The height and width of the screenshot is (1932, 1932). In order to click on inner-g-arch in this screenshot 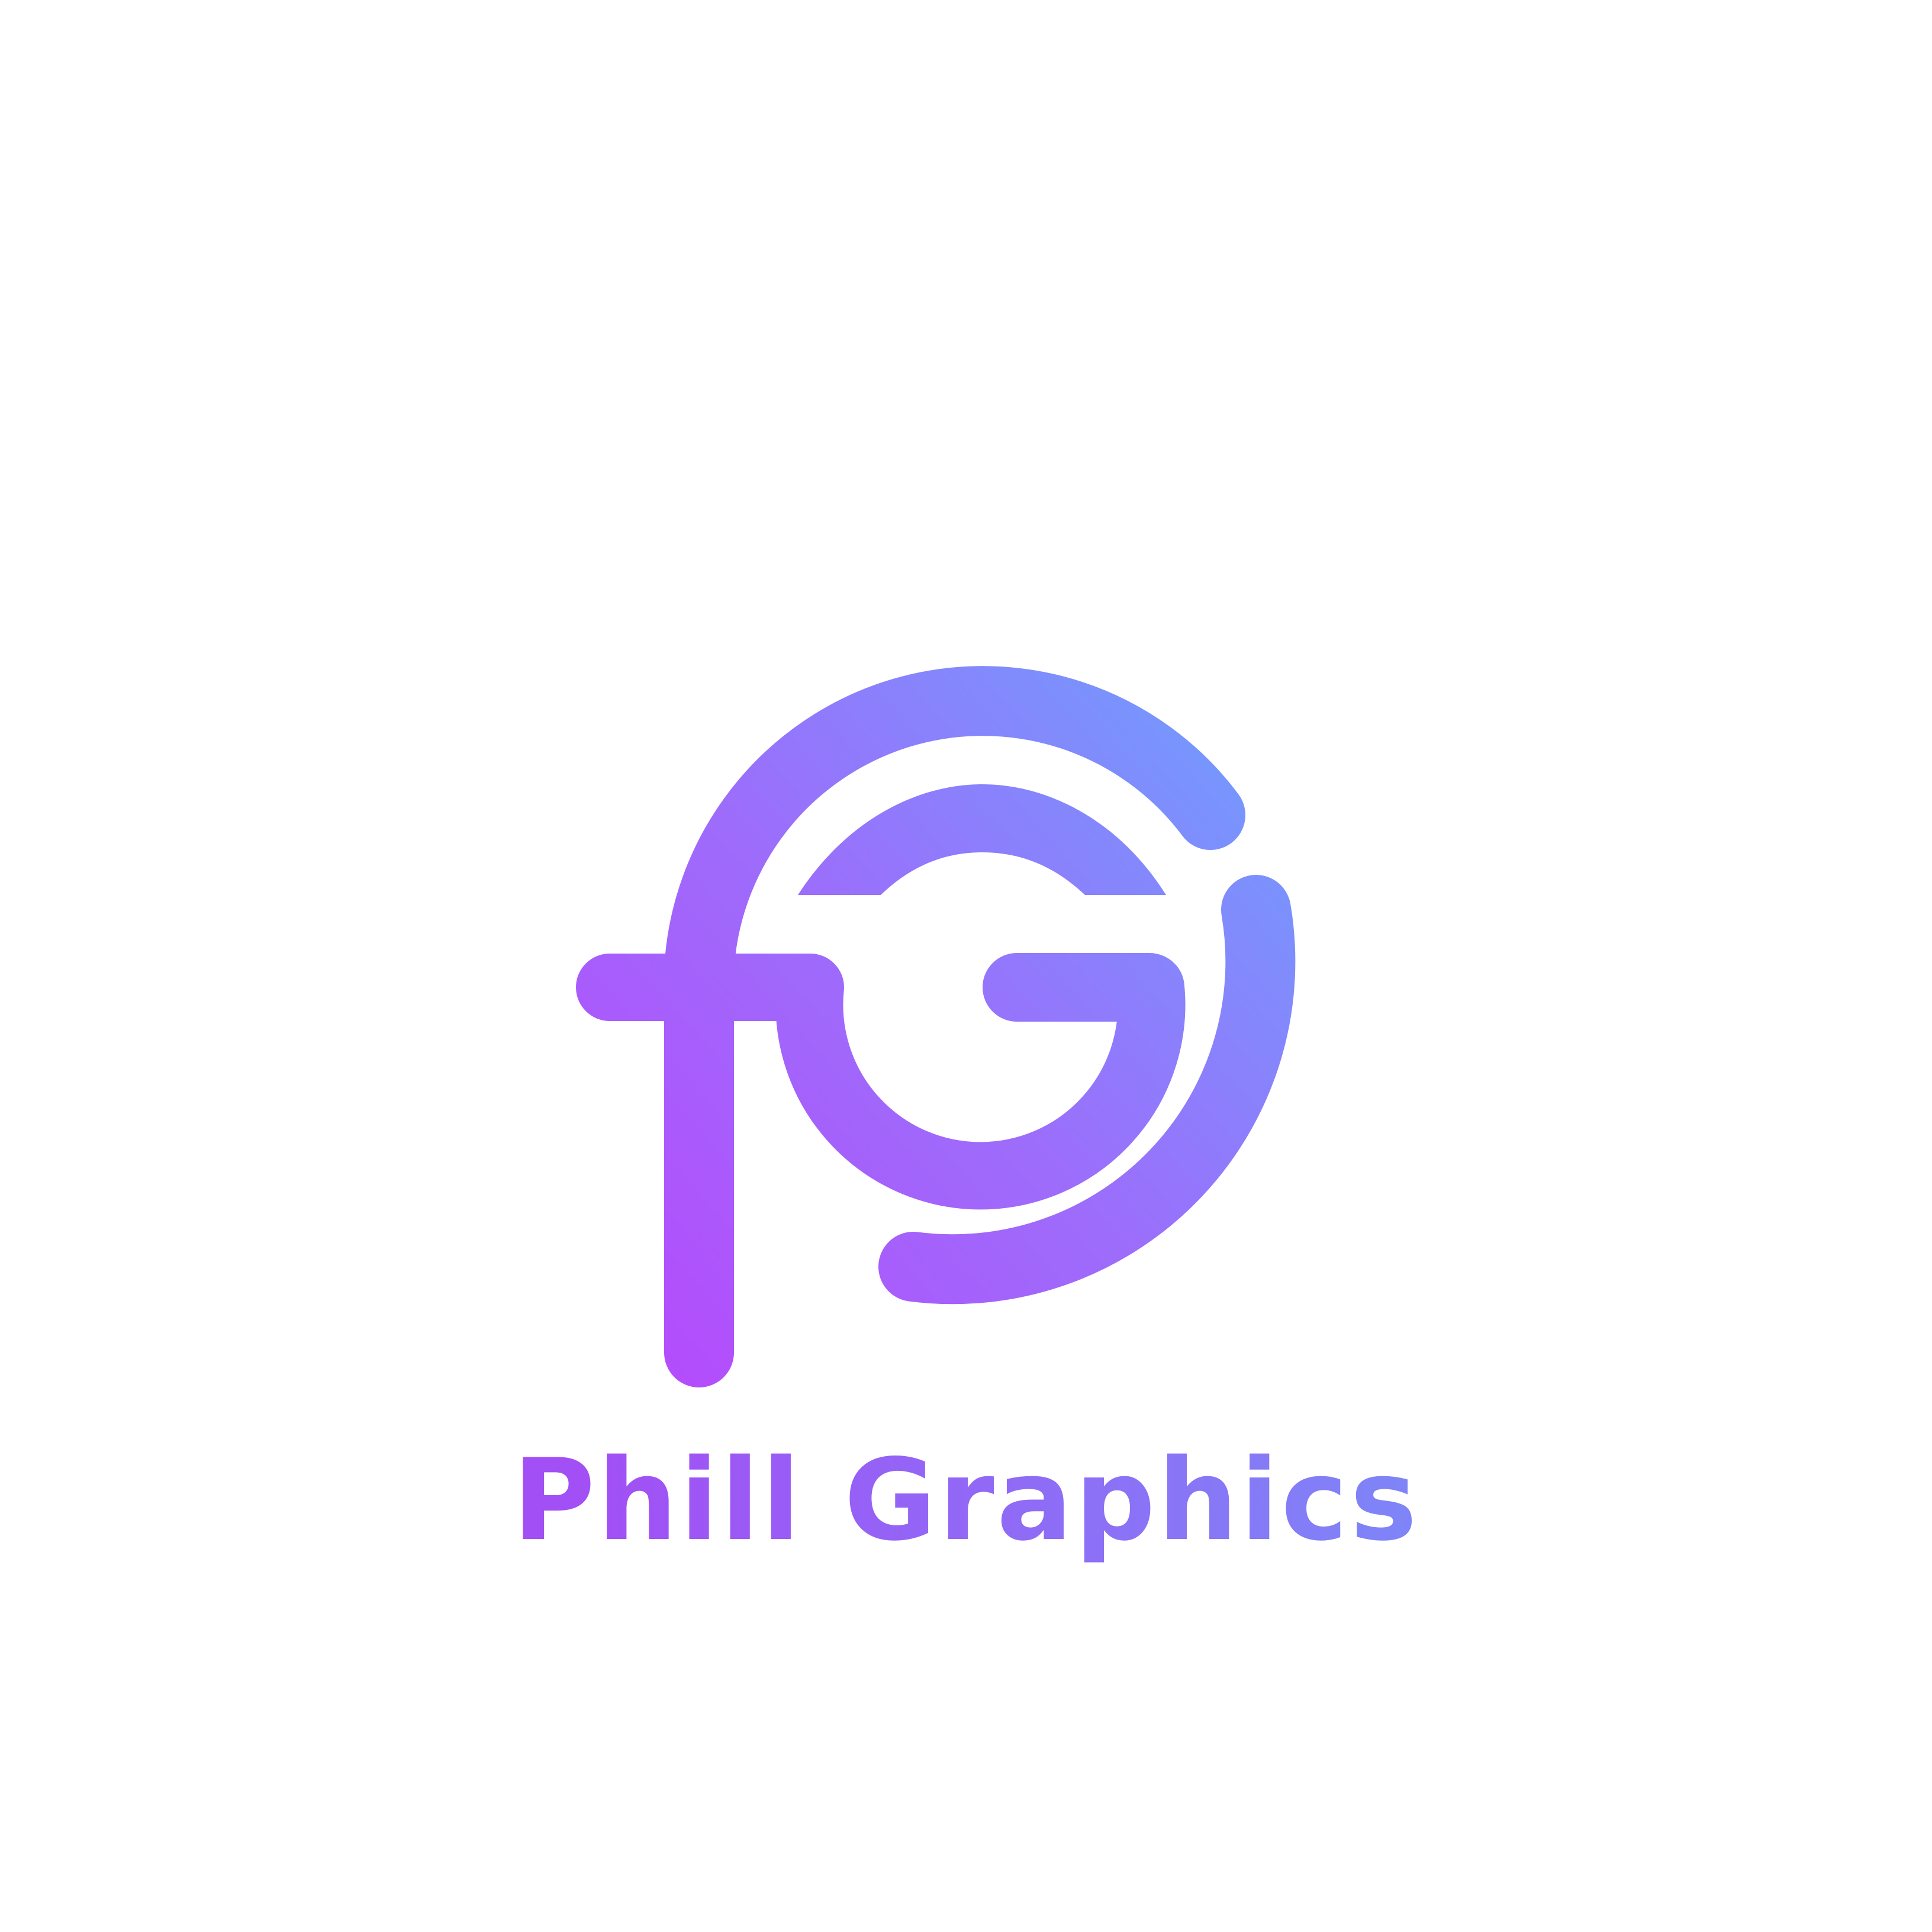, I will do `click(982, 840)`.